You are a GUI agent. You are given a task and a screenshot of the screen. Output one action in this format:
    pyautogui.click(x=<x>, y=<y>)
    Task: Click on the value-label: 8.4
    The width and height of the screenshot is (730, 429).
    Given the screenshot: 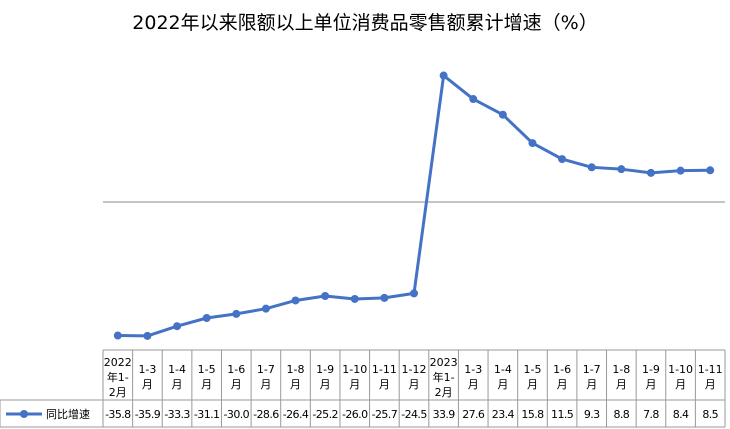 What is the action you would take?
    pyautogui.click(x=681, y=414)
    